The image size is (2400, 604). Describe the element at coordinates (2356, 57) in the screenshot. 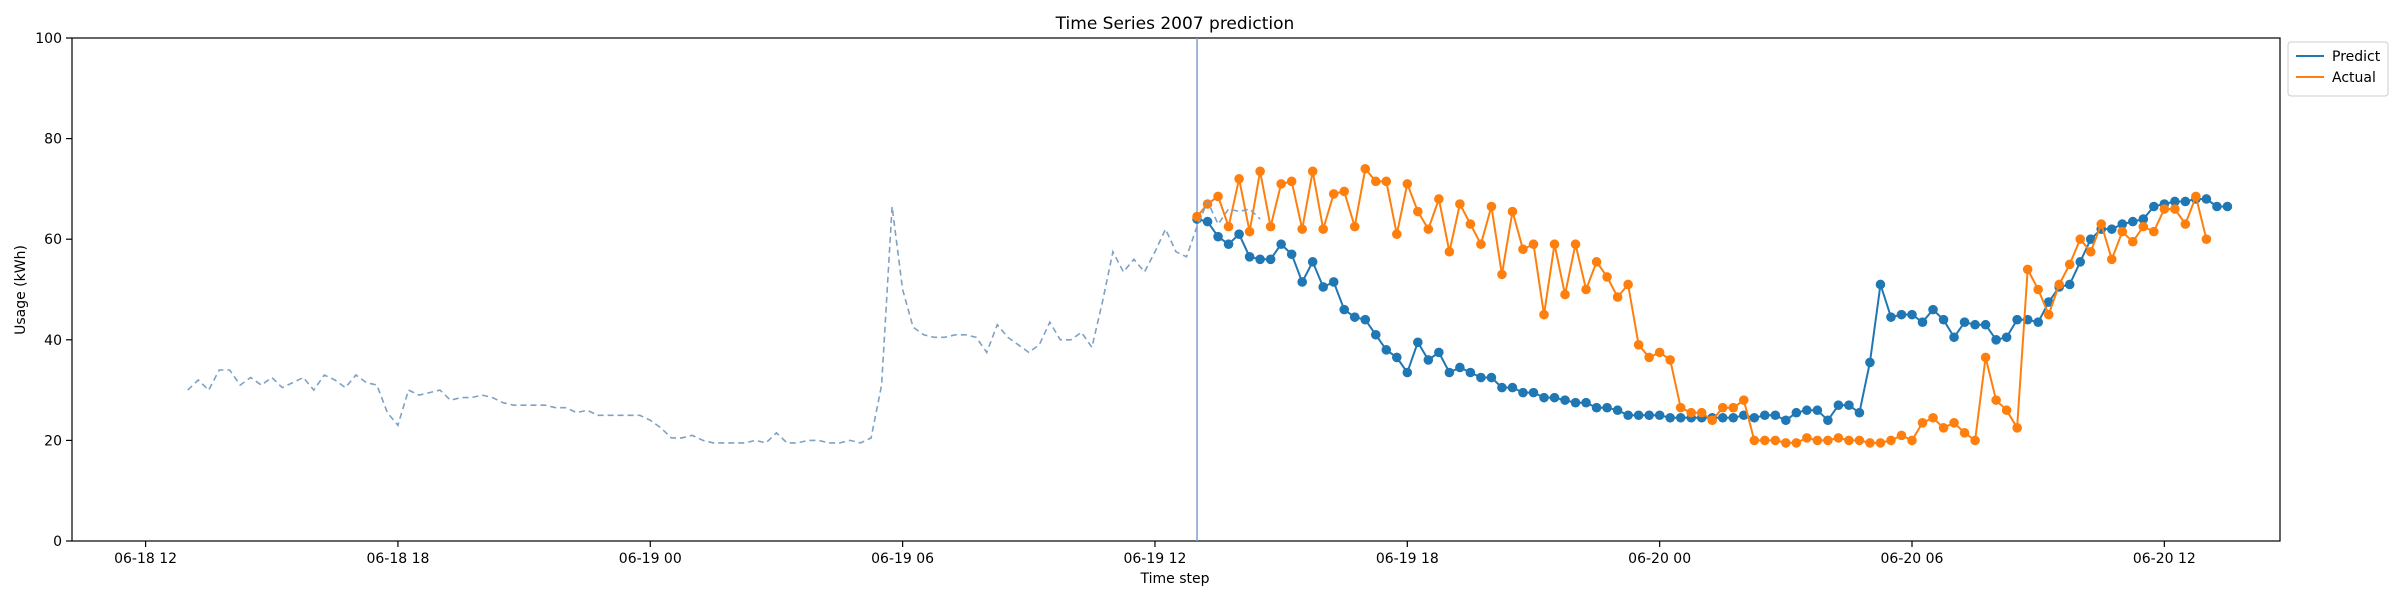

I see `predict-legend-label: Predict` at that location.